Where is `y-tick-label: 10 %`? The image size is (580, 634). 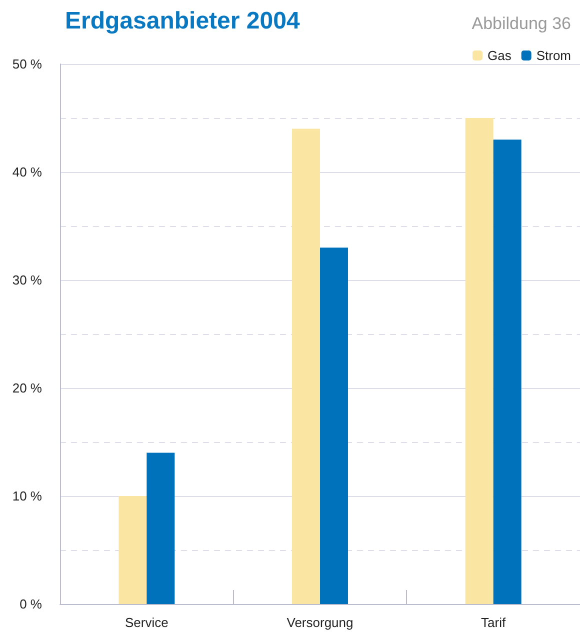
y-tick-label: 10 % is located at coordinates (27, 496).